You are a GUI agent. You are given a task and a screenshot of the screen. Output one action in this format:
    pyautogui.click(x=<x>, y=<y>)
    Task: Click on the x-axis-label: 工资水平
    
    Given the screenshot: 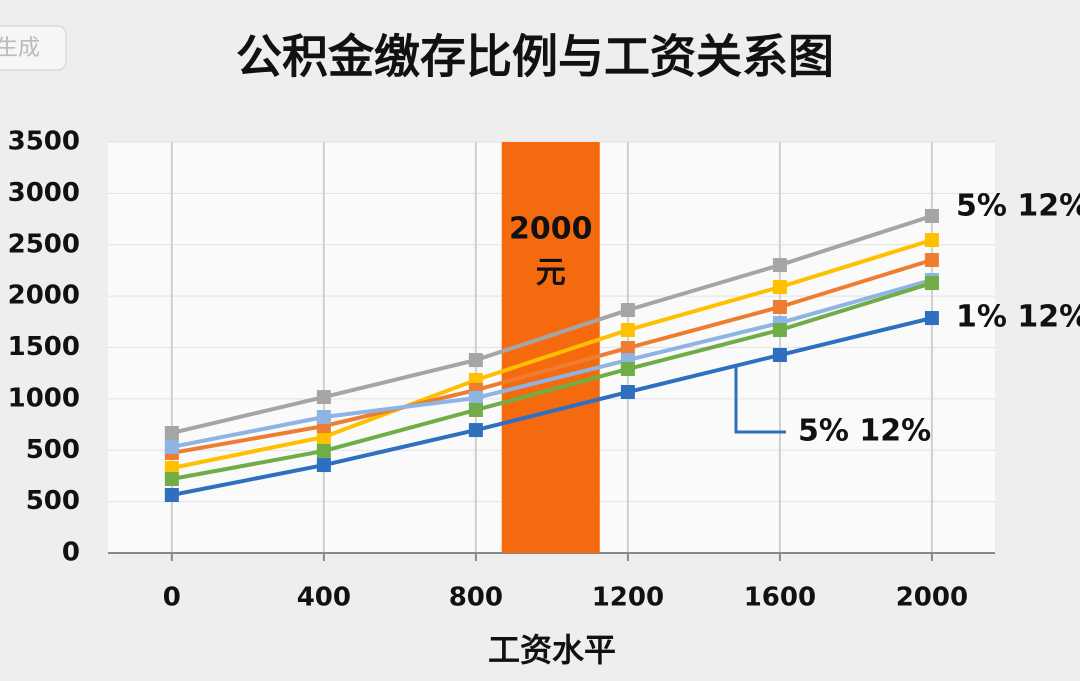 What is the action you would take?
    pyautogui.click(x=552, y=650)
    